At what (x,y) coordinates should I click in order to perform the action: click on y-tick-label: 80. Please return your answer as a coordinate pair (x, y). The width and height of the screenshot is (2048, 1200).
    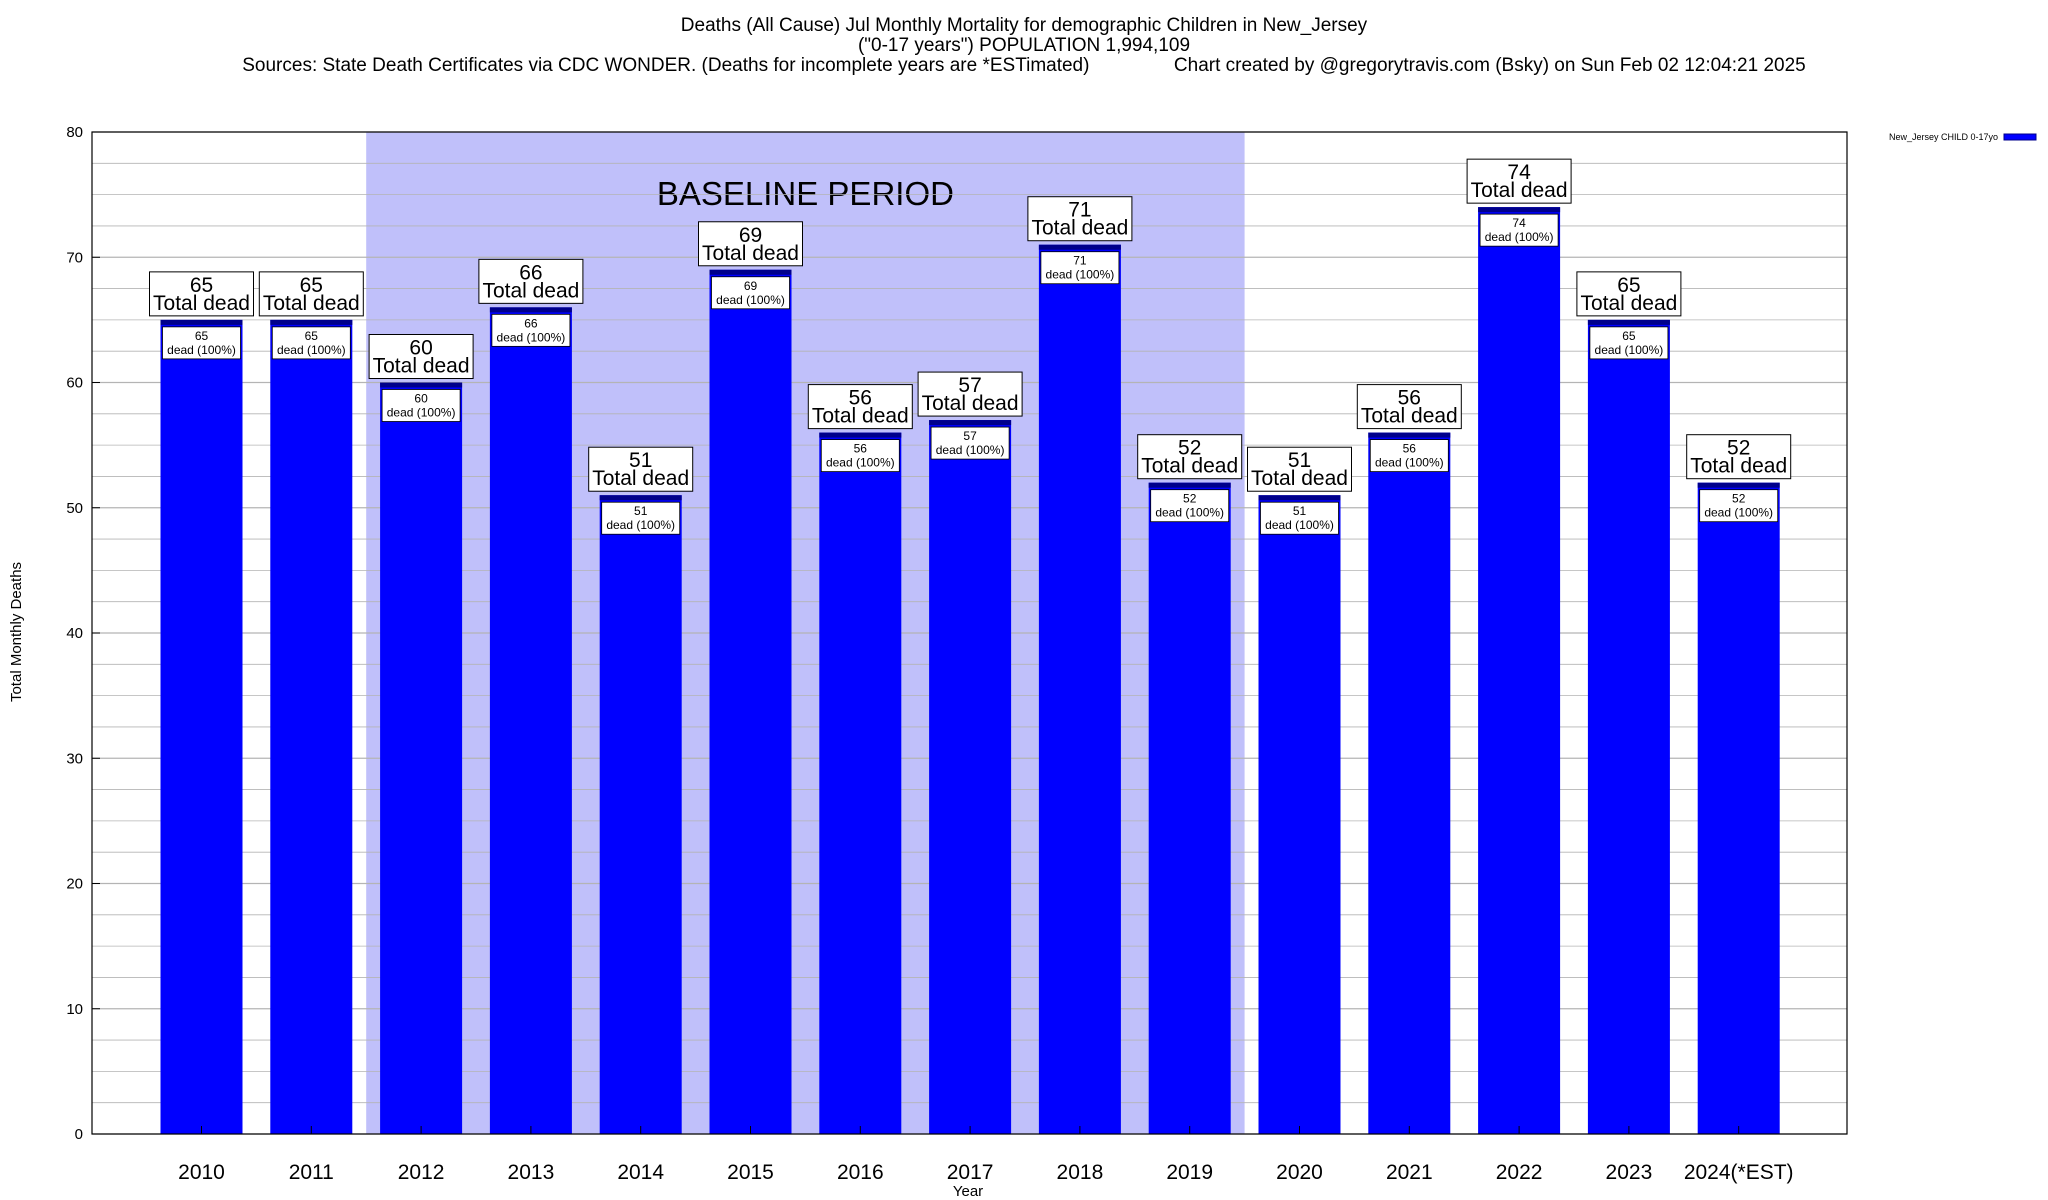
    Looking at the image, I should click on (74, 132).